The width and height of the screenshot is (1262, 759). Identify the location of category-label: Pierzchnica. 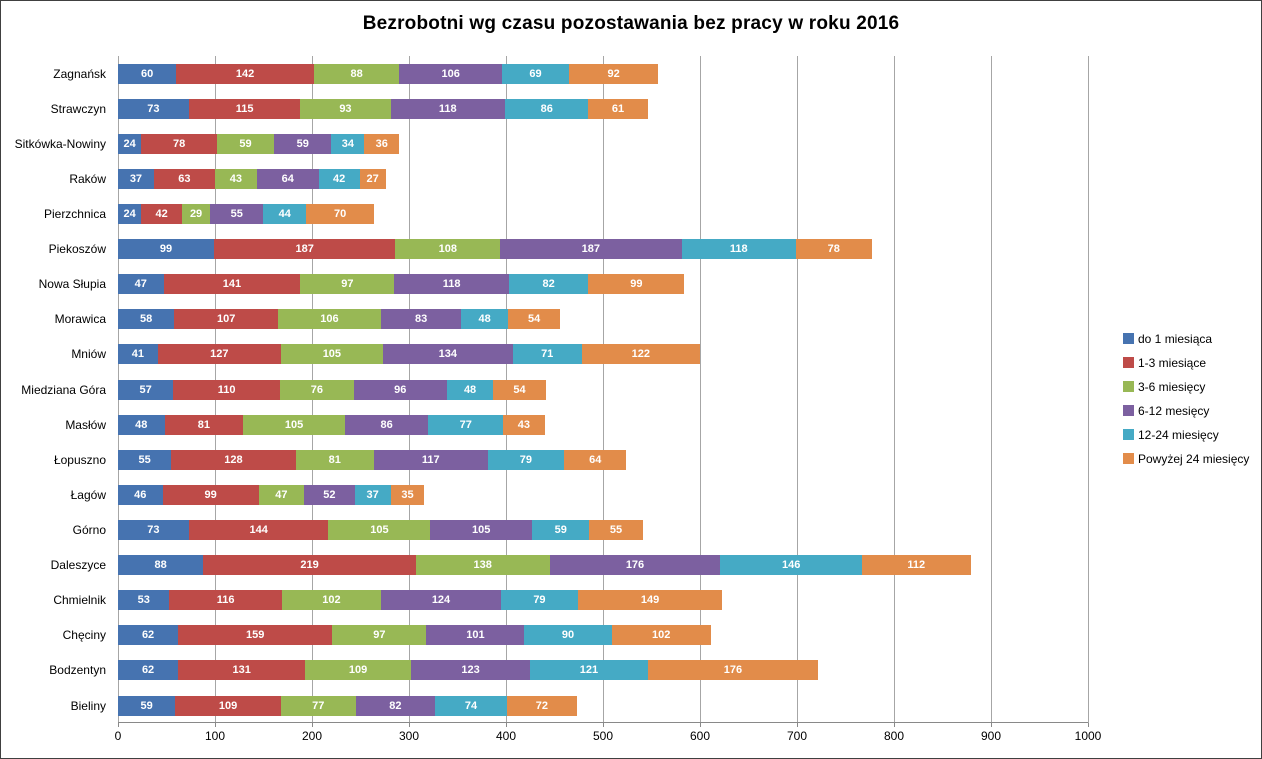
(74, 213).